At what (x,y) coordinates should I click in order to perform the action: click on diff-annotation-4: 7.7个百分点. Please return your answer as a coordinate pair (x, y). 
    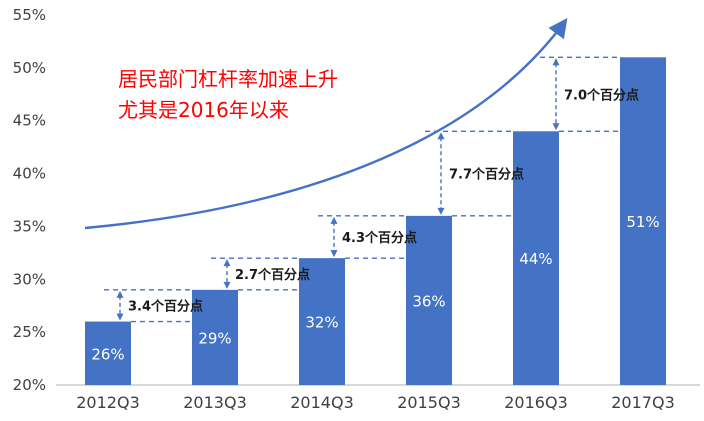
    Looking at the image, I should click on (474, 173).